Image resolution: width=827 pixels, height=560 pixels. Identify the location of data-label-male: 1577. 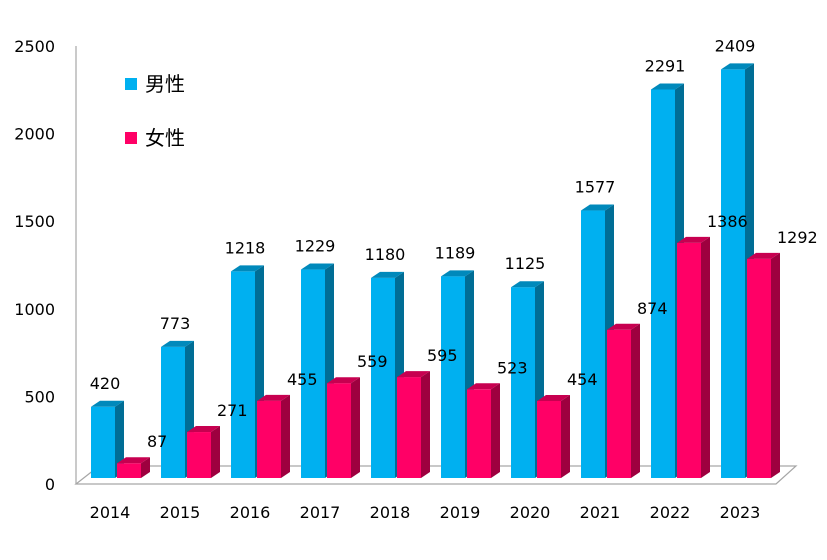
(595, 187).